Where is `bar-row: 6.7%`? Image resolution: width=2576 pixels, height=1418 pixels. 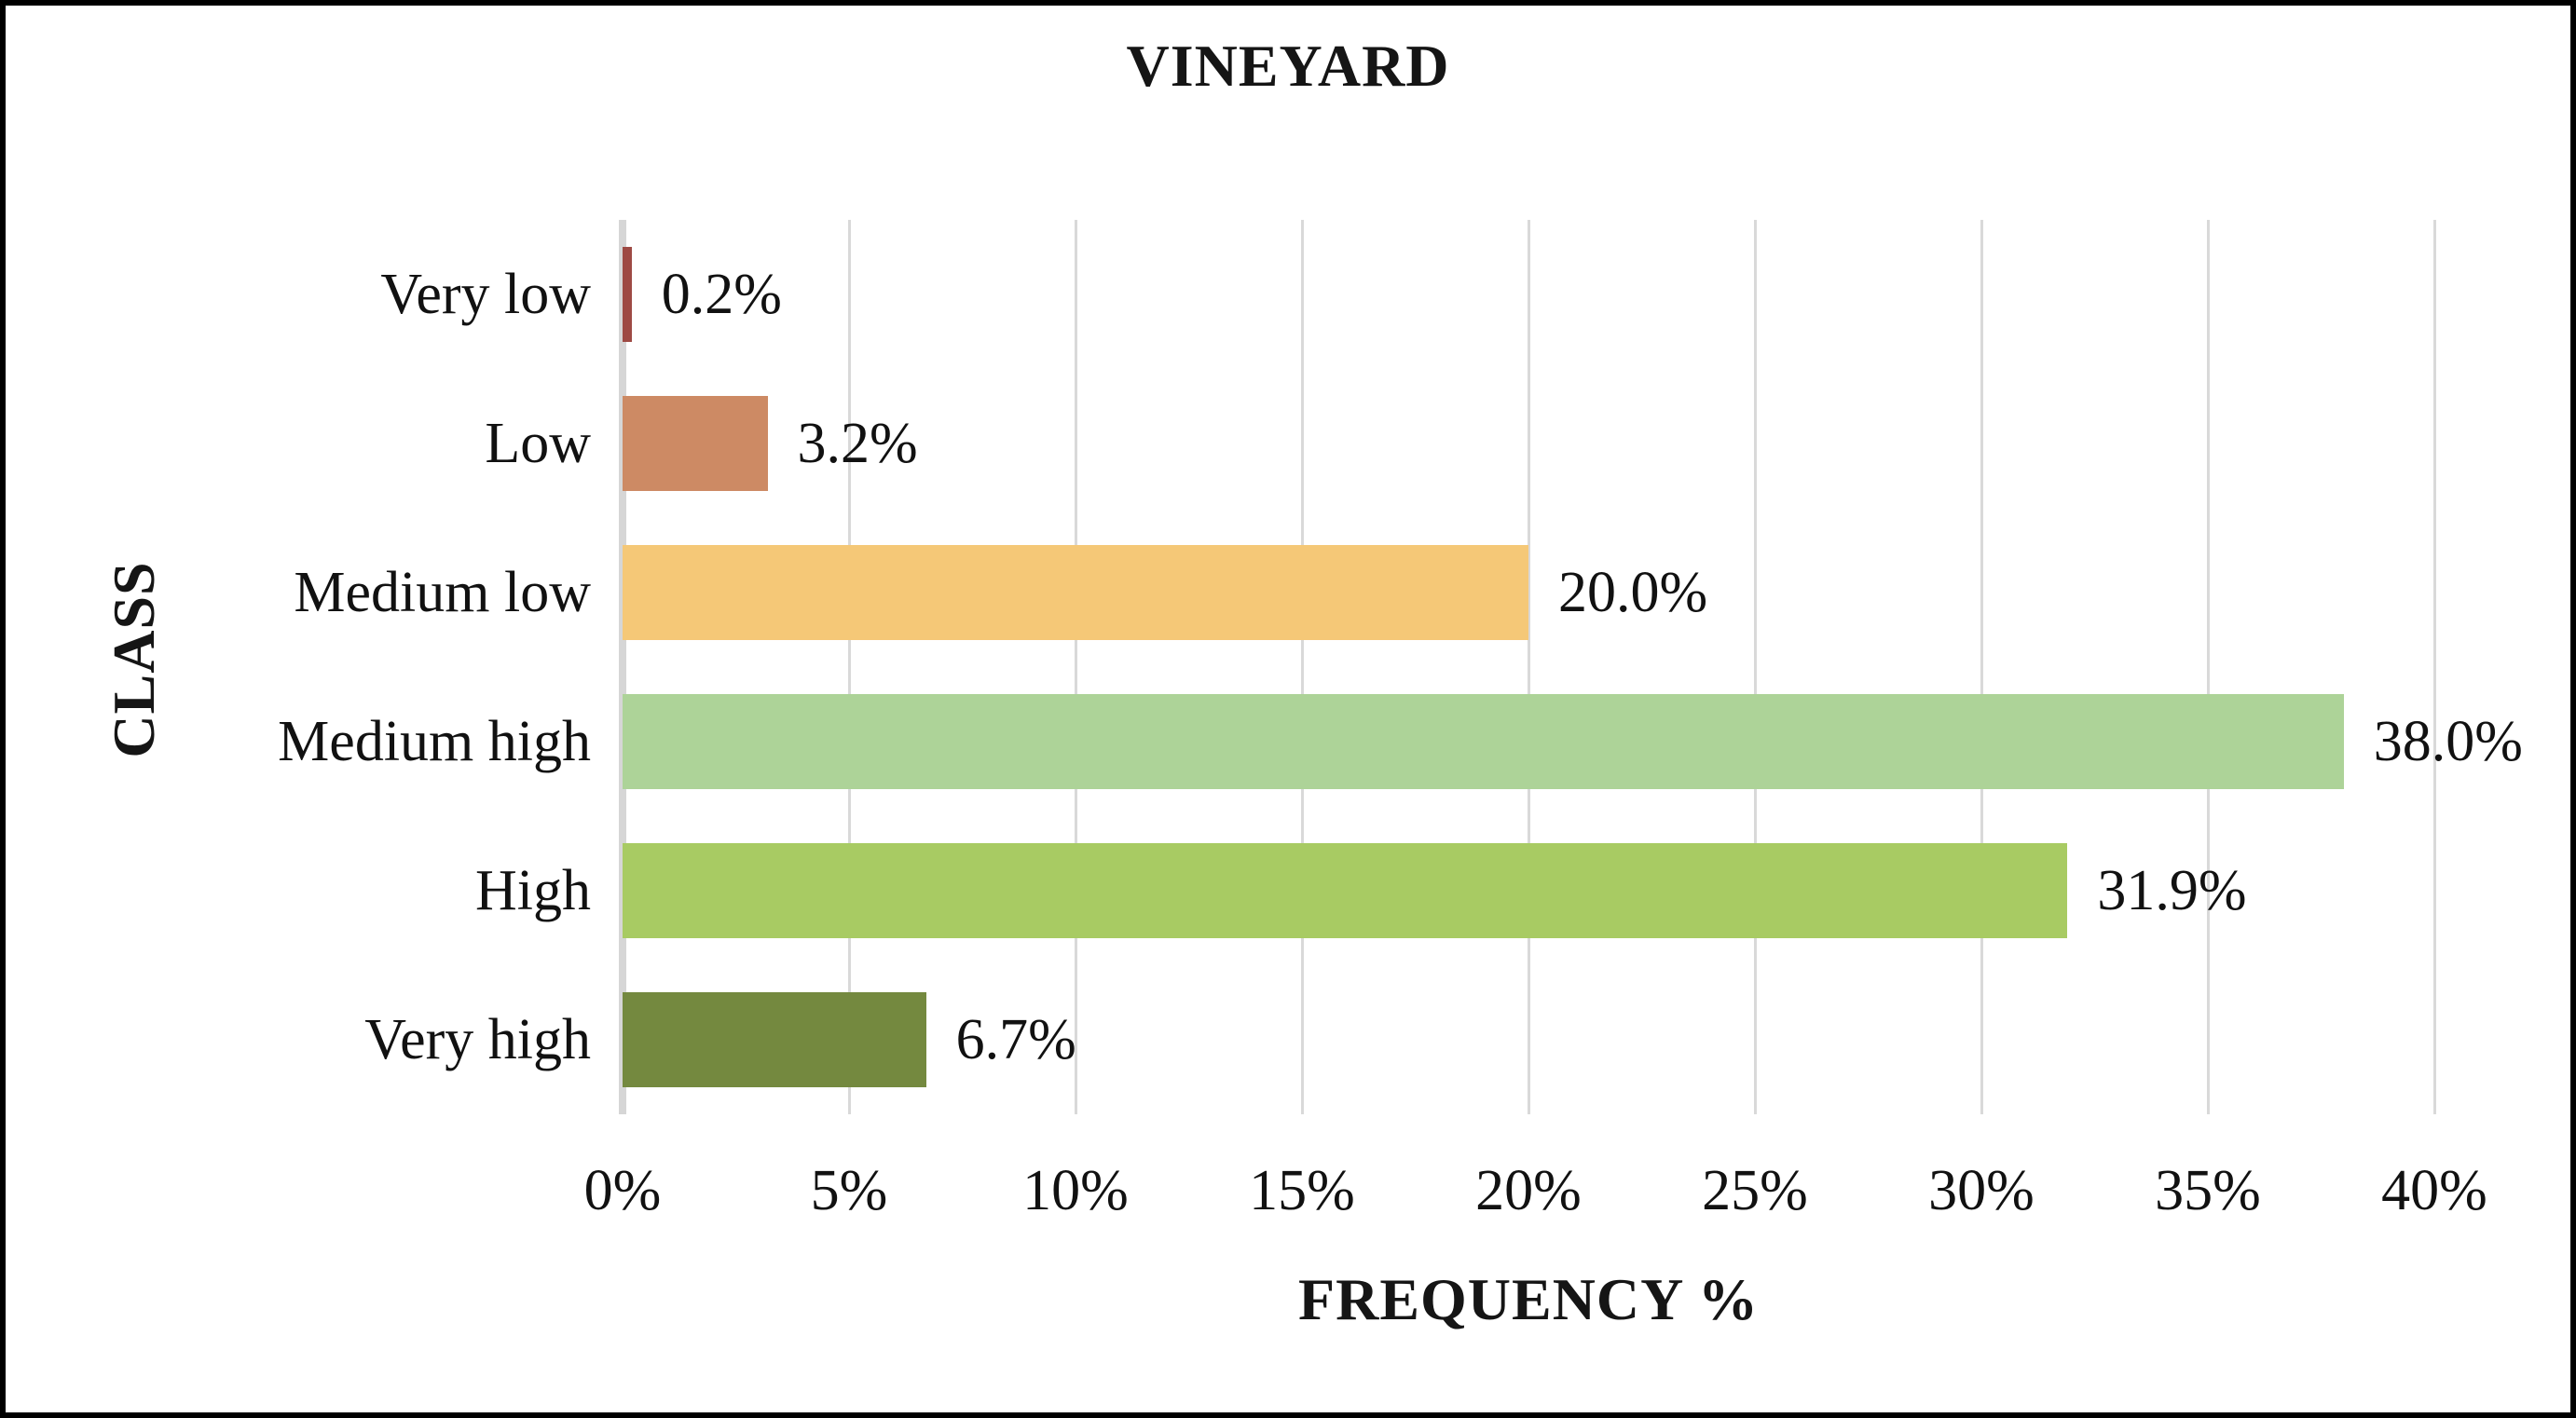
bar-row: 6.7% is located at coordinates (1528, 1039).